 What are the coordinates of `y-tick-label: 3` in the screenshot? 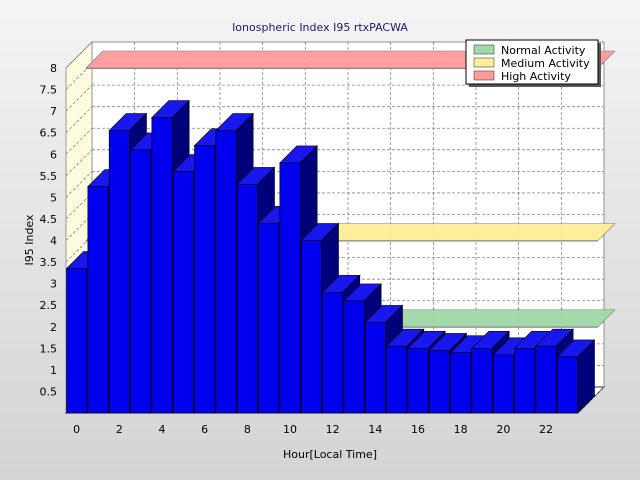 It's located at (53, 284).